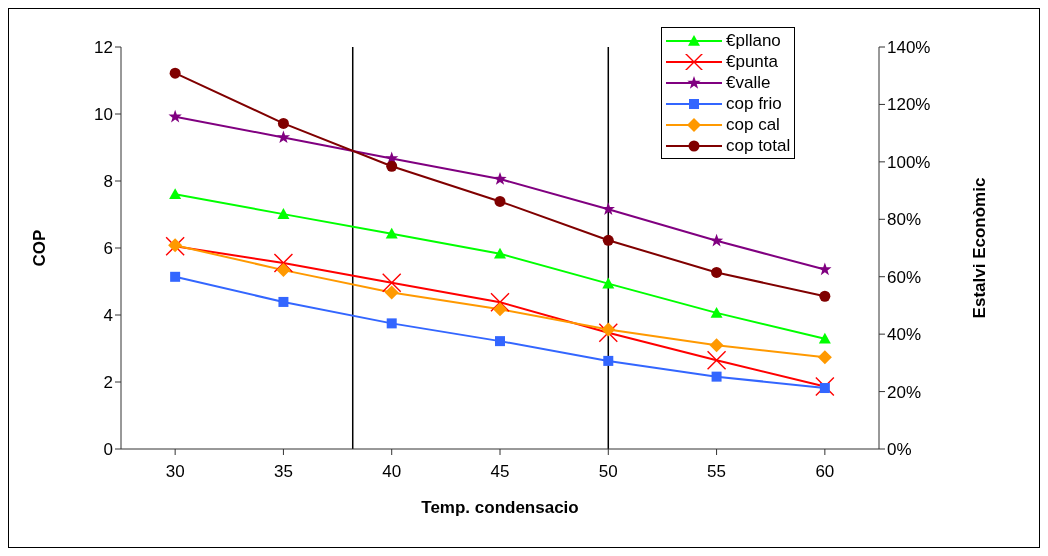 This screenshot has height=556, width=1048. I want to click on y2-tick-label: 60%, so click(904, 277).